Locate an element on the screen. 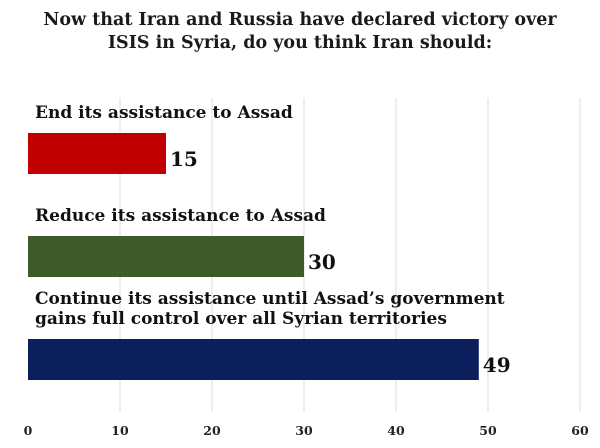  chart-title-line: ISIS in Syria, do you think Iran should: is located at coordinates (300, 43).